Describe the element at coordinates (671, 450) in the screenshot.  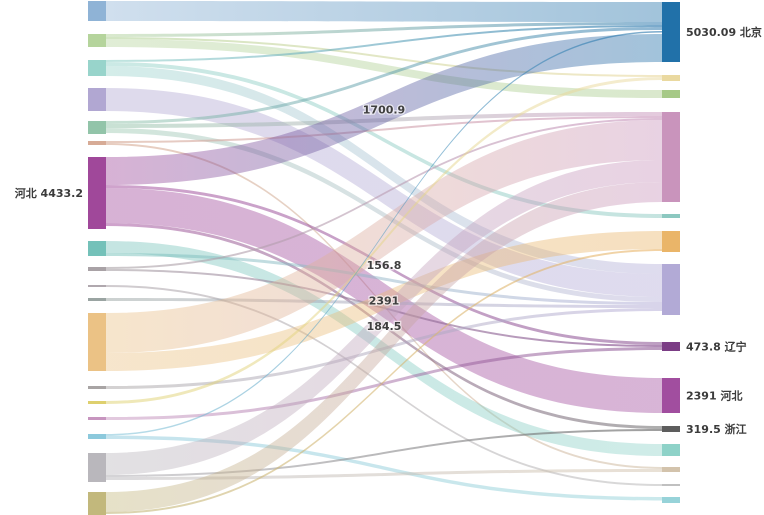
I see `sankey-node-R11` at that location.